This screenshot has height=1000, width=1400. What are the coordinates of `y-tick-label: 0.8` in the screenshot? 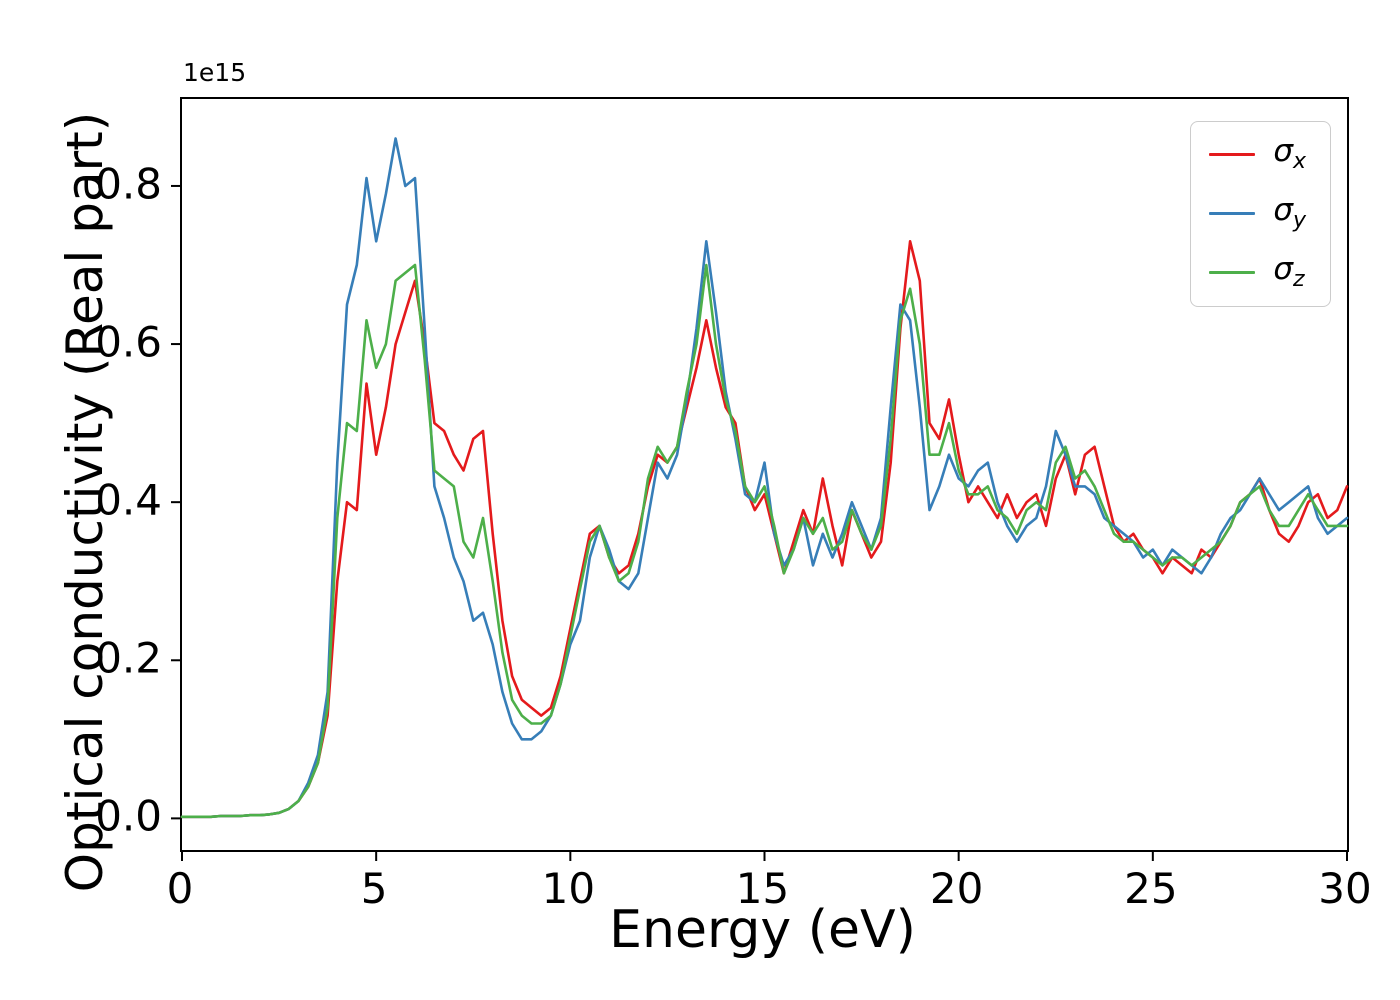 It's located at (128, 184).